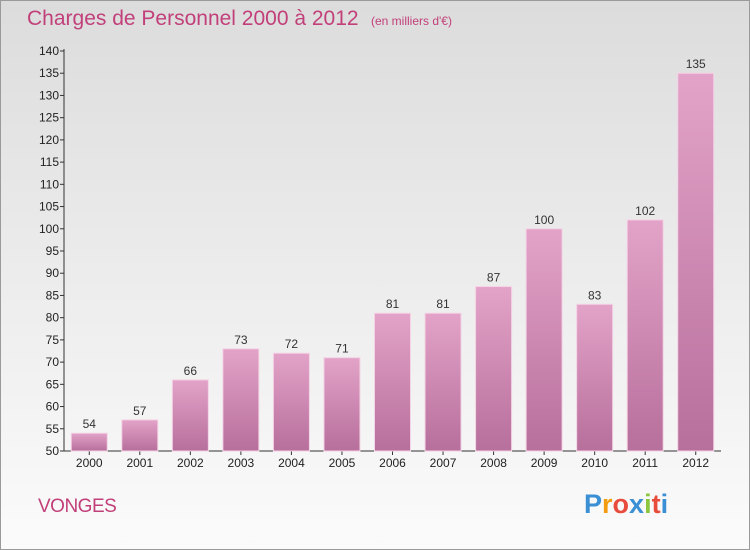 This screenshot has width=750, height=550. I want to click on x-tick-label: 2009, so click(544, 463).